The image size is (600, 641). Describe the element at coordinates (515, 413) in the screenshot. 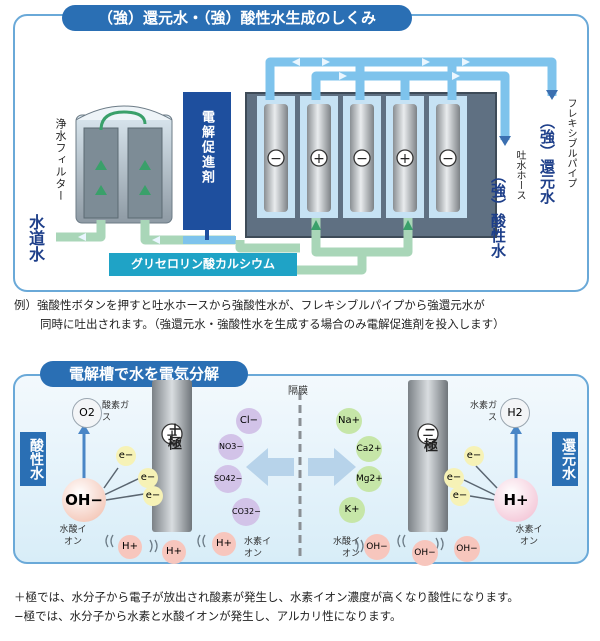

I see `h2-bubble: H2` at that location.